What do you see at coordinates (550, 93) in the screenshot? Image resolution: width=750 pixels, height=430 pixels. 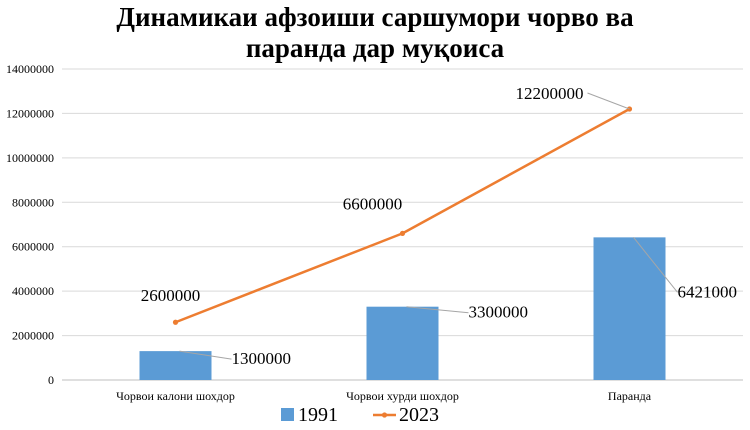 I see `line-data-label: 12200000` at bounding box center [550, 93].